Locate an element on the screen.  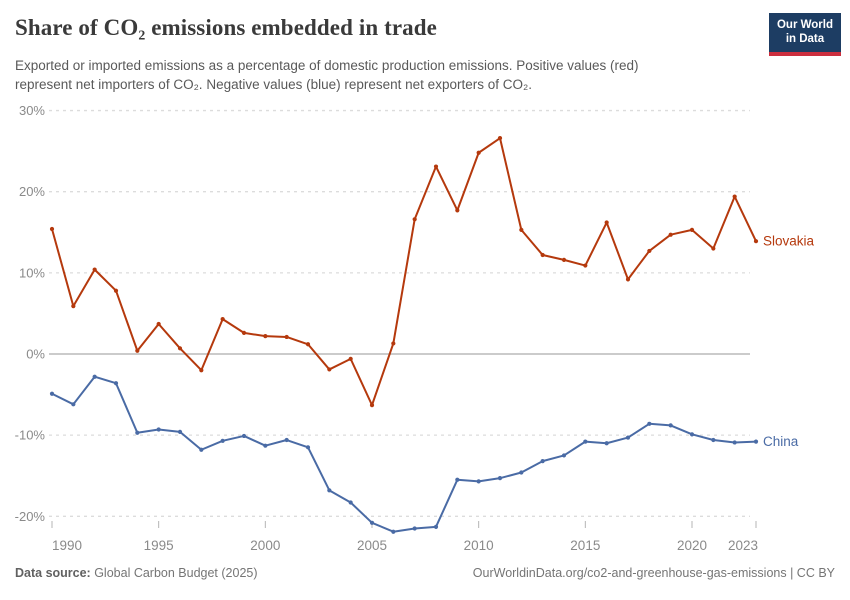
series-label-china: China is located at coordinates (781, 441).